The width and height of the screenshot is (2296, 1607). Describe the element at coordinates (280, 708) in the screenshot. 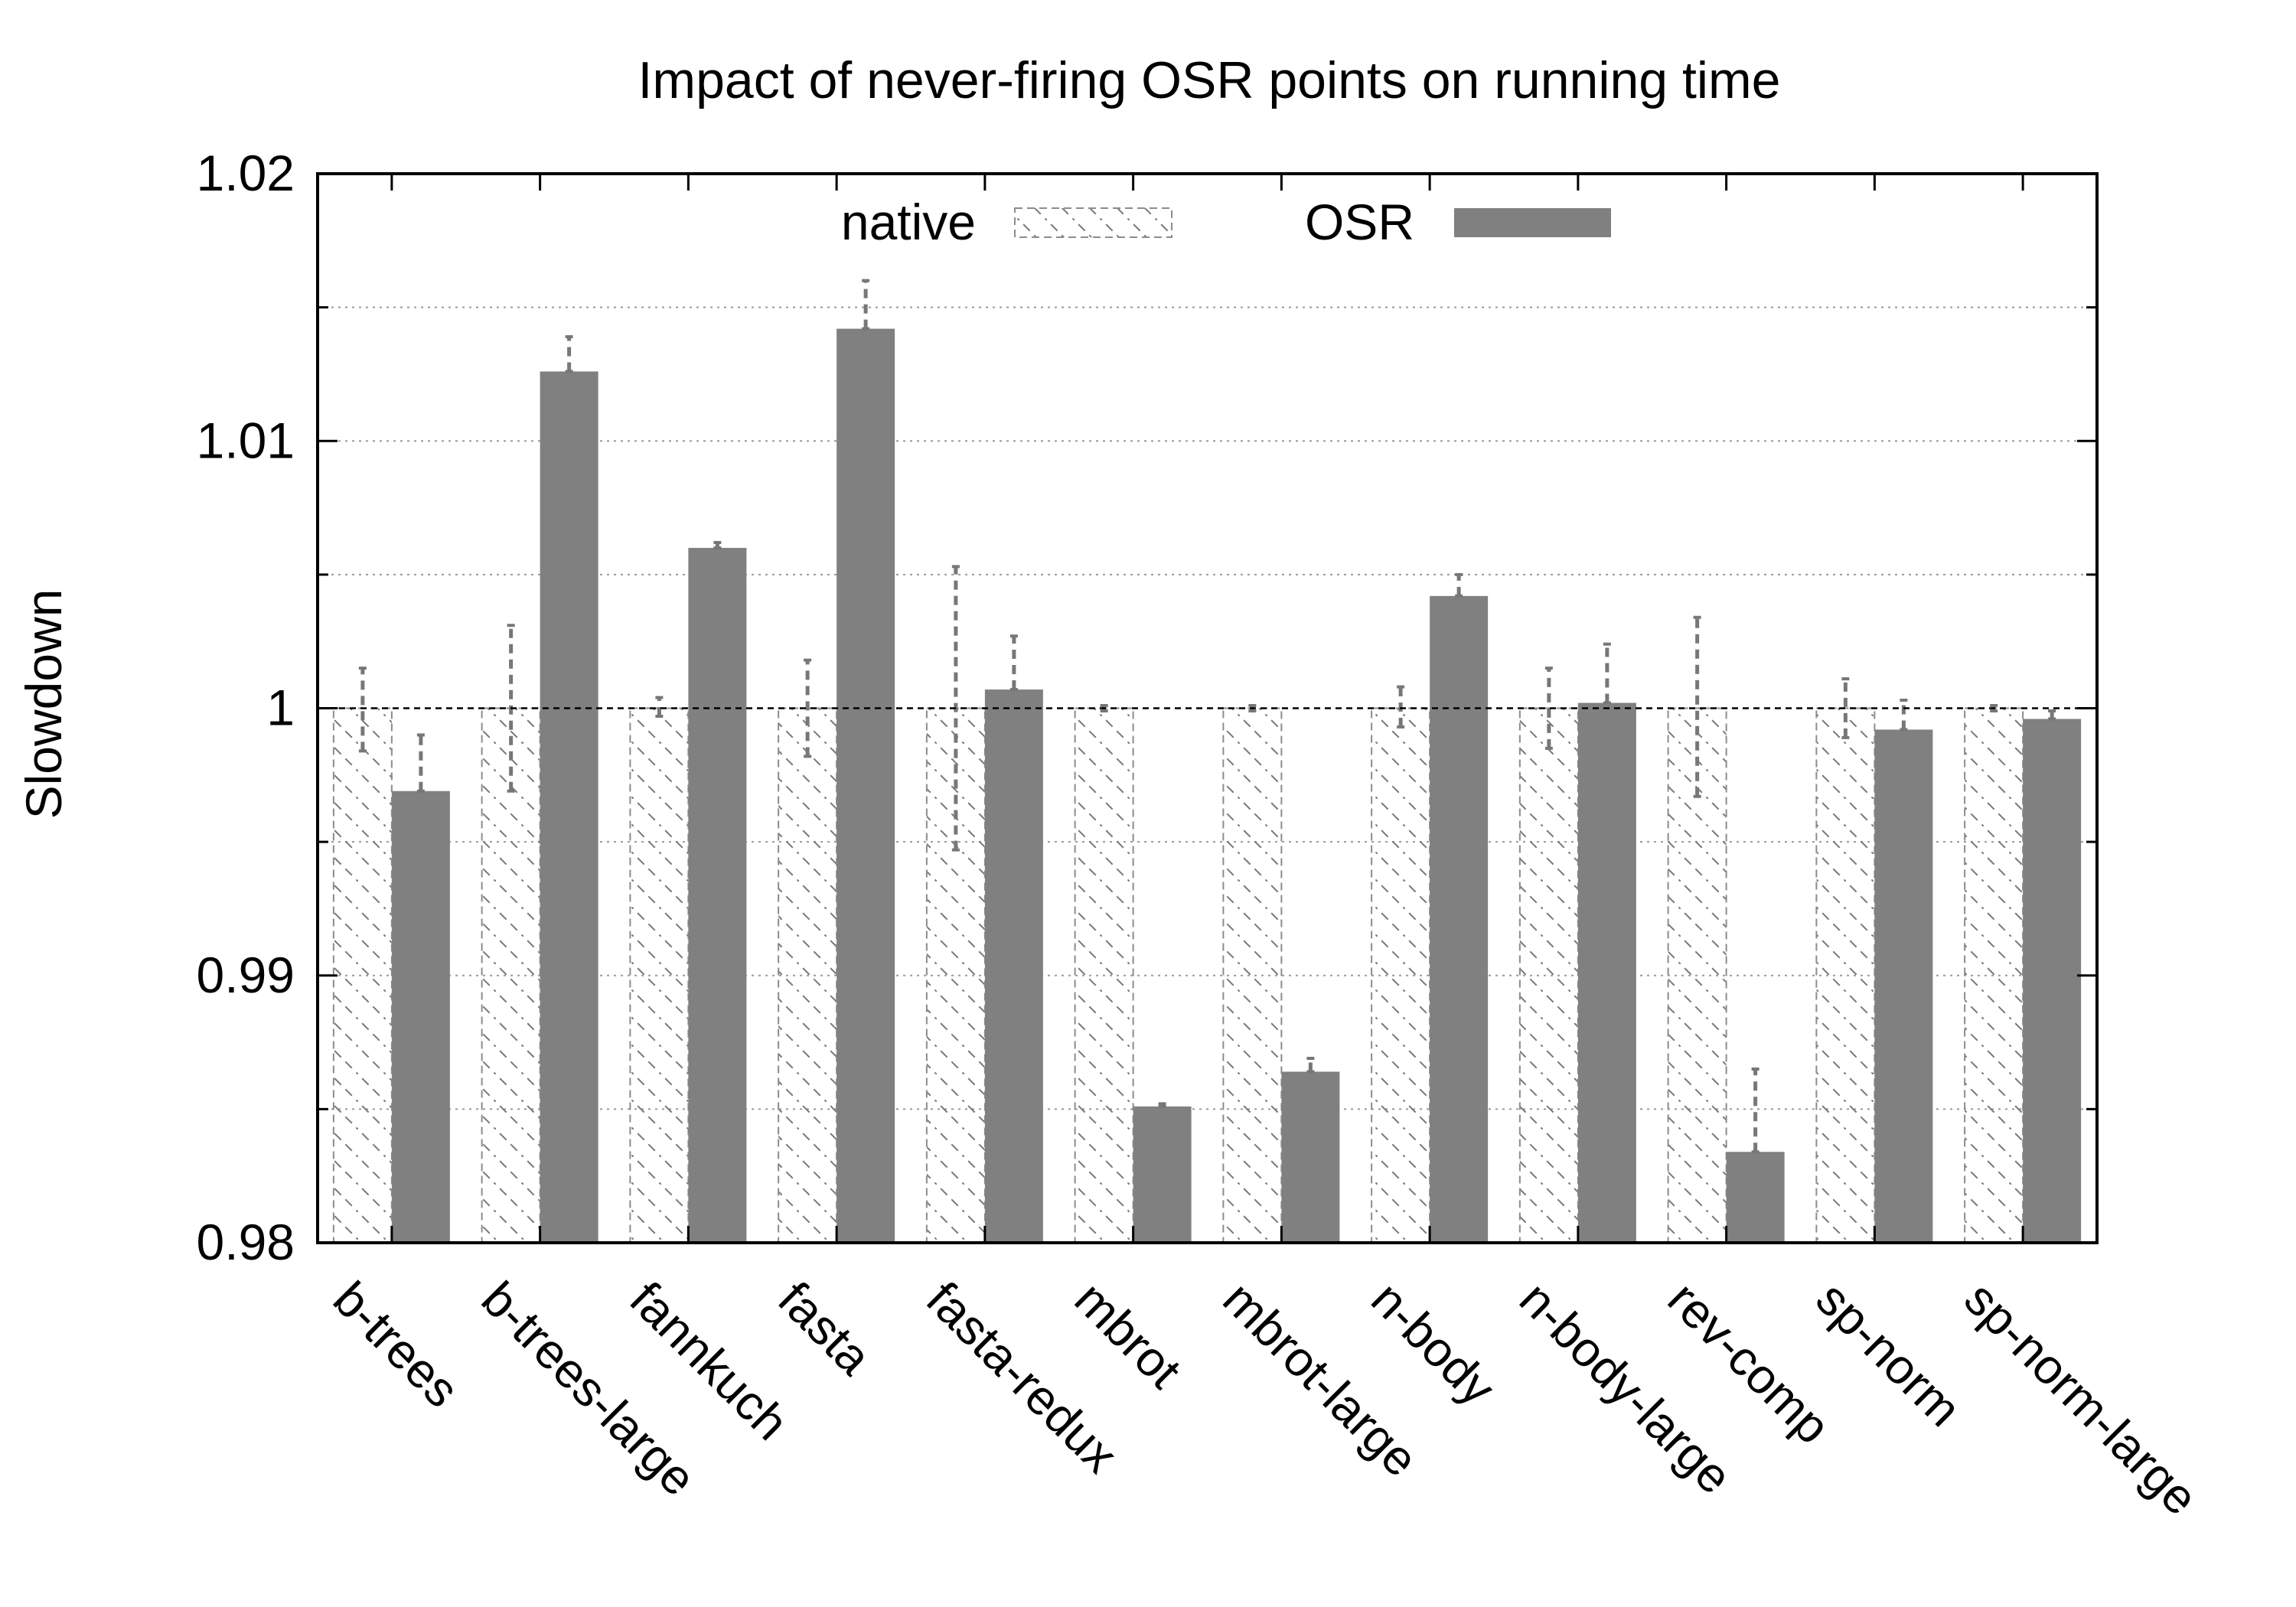

I see `y-tick-label: 1` at that location.